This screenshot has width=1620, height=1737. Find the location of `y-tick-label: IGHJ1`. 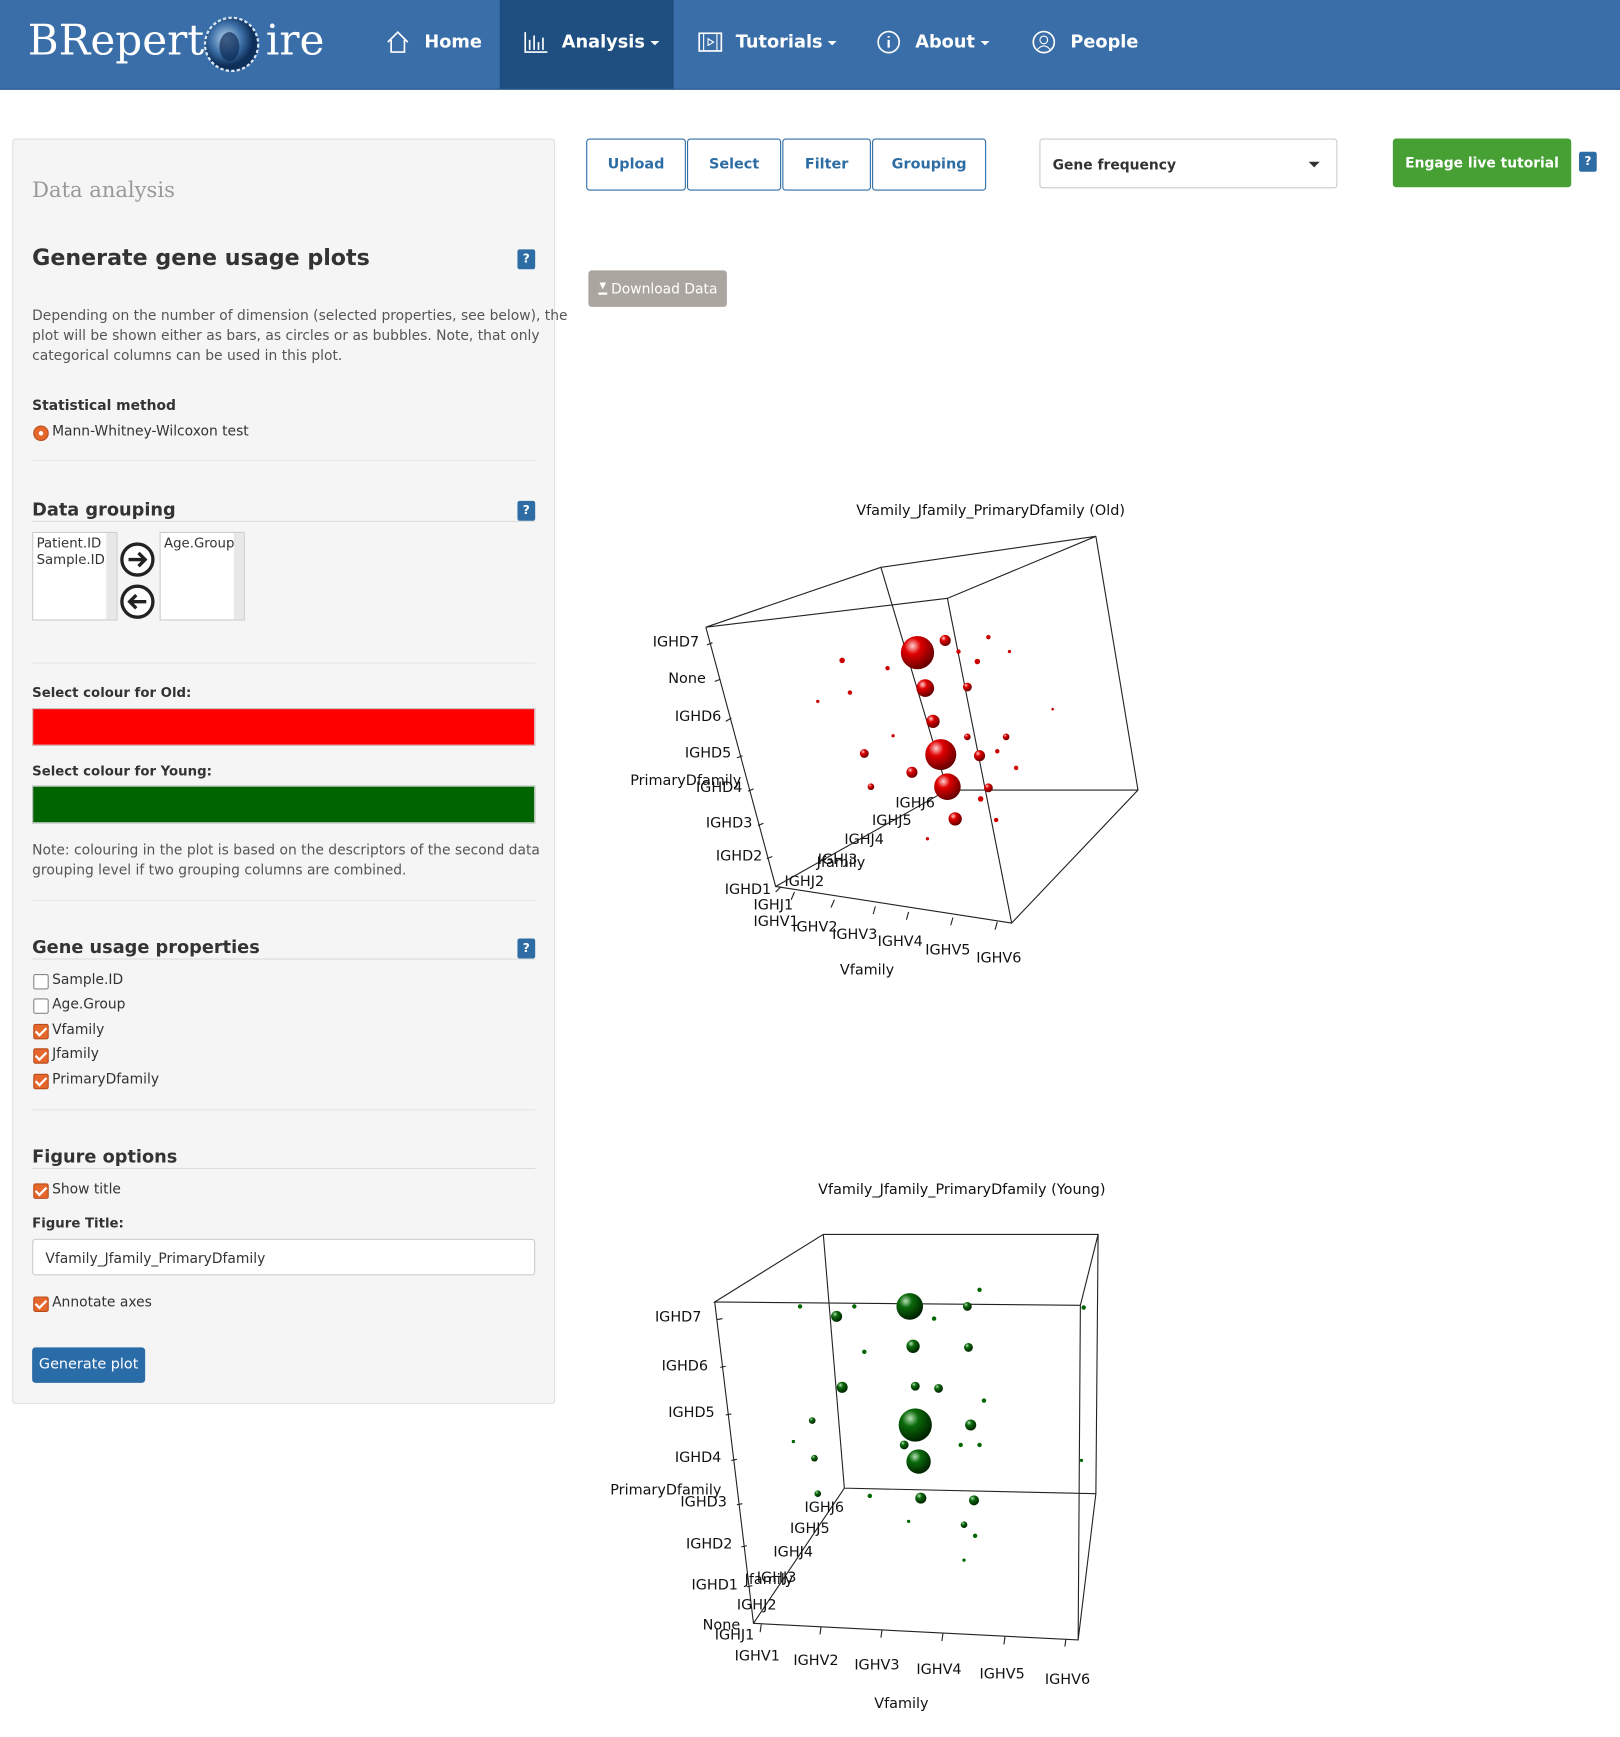

y-tick-label: IGHJ1 is located at coordinates (773, 905).